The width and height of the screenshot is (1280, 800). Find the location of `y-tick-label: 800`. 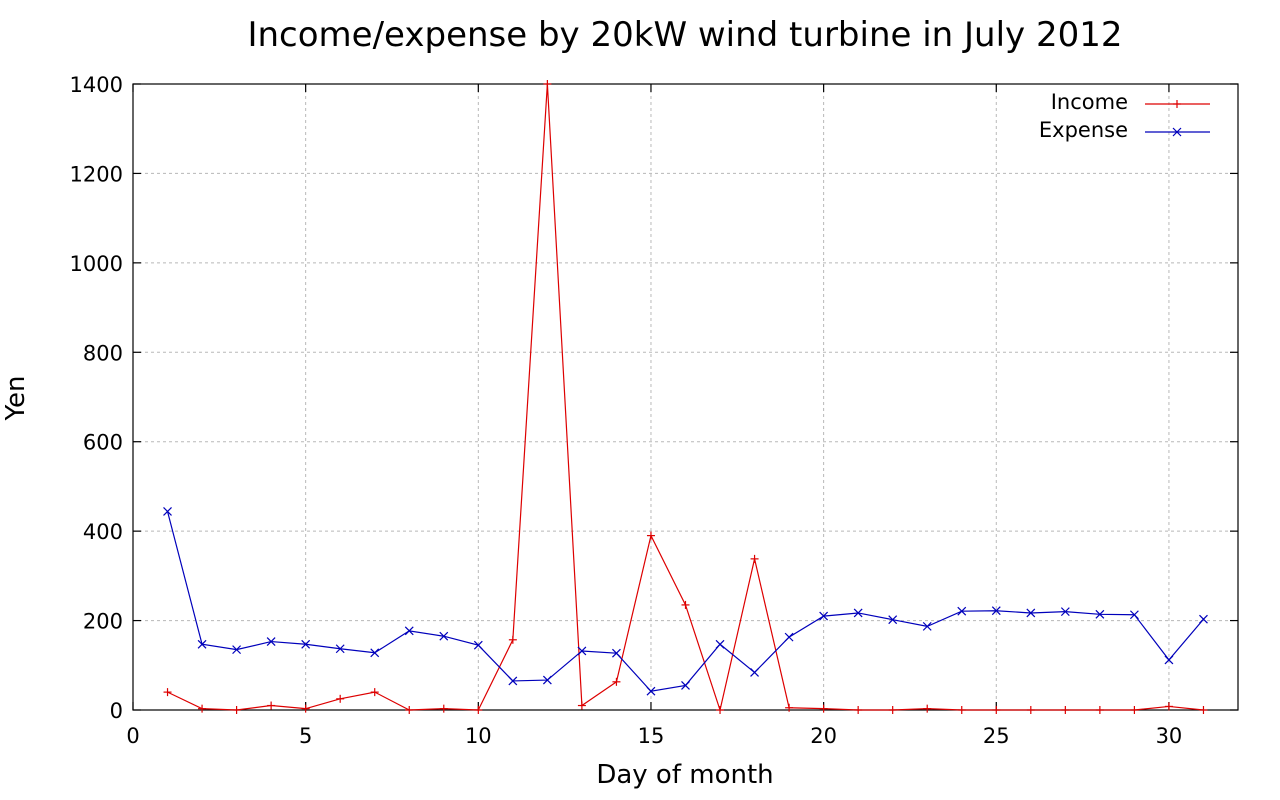

y-tick-label: 800 is located at coordinates (103, 353).